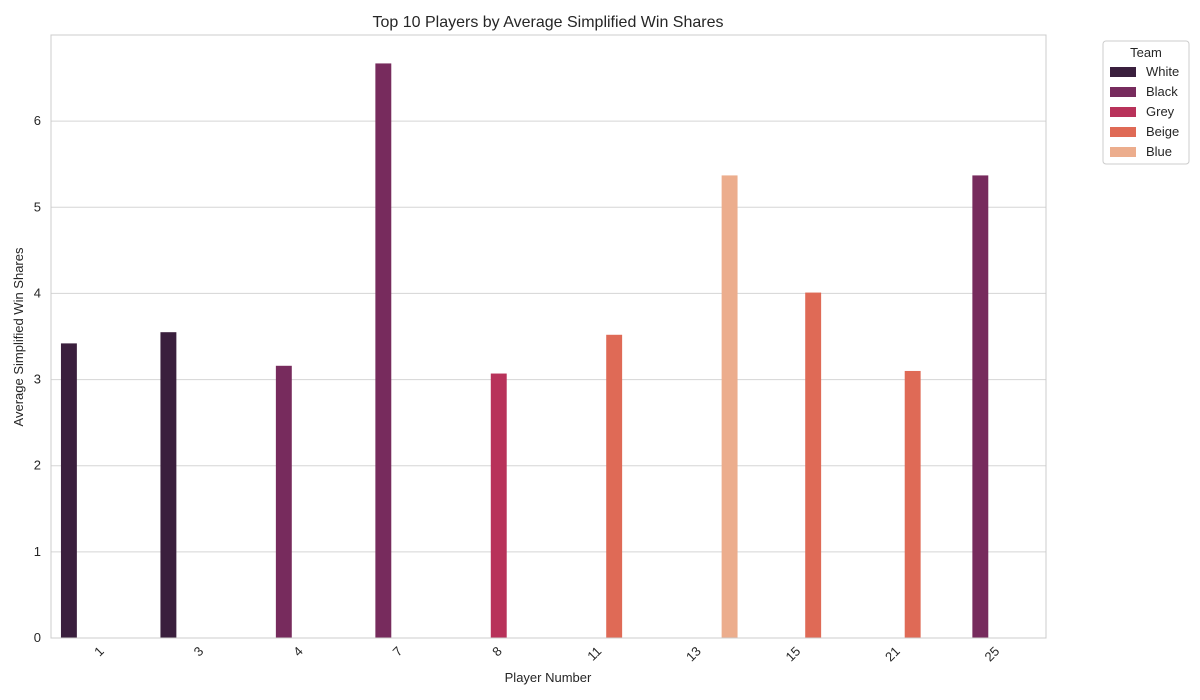 The width and height of the screenshot is (1200, 700). I want to click on y-axis-ticks: 0 1 2 3 4 5 6, so click(37, 379).